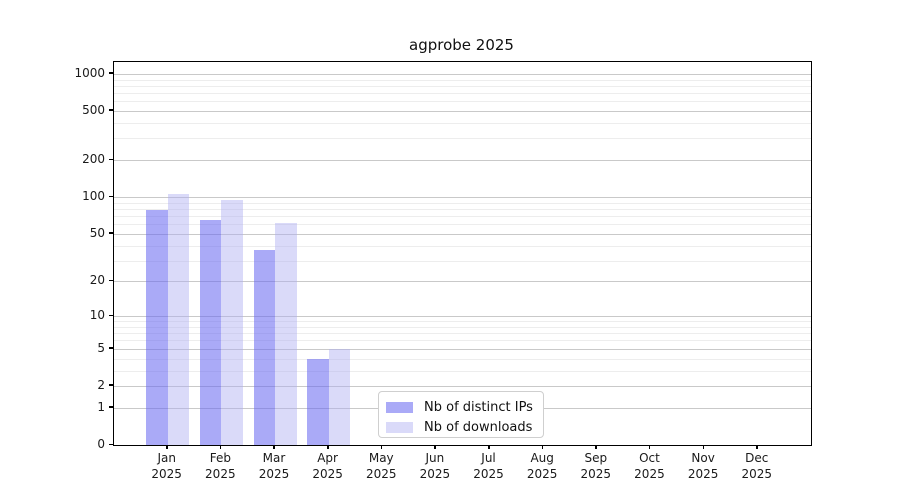 This screenshot has width=900, height=500. Describe the element at coordinates (178, 319) in the screenshot. I see `bar-downloads-jan` at that location.